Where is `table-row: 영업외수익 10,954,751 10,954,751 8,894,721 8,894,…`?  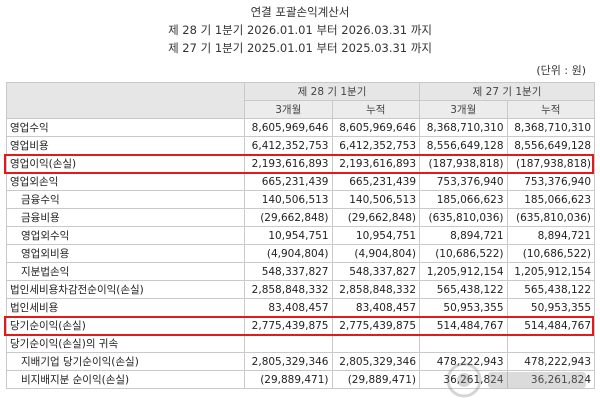
table-row: 영업외수익 10,954,751 10,954,751 8,894,721 8,894,… is located at coordinates (301, 235).